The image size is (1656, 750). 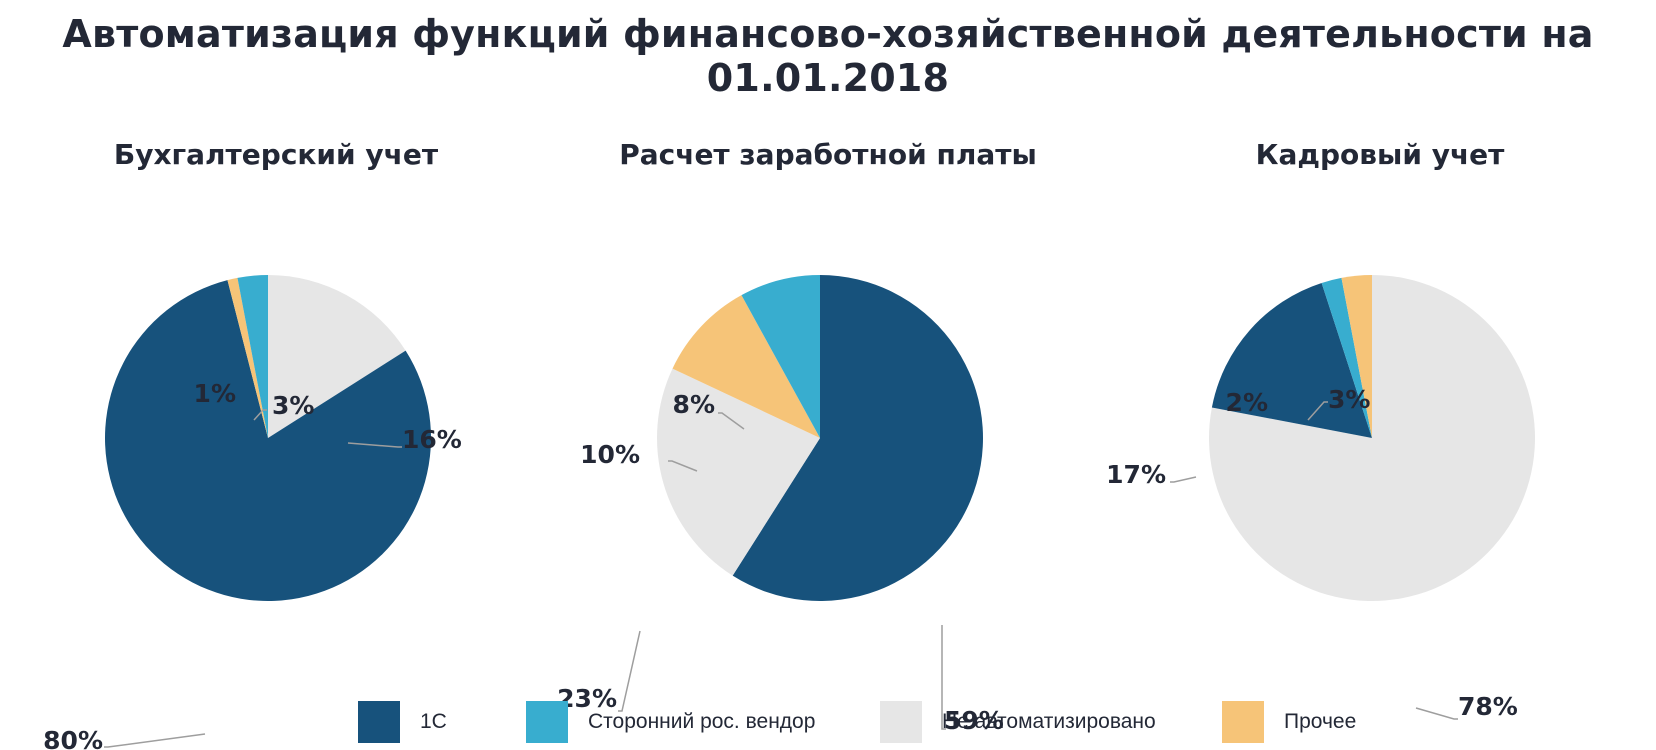 I want to click on legend-item-other: Прочее, so click(x=1289, y=722).